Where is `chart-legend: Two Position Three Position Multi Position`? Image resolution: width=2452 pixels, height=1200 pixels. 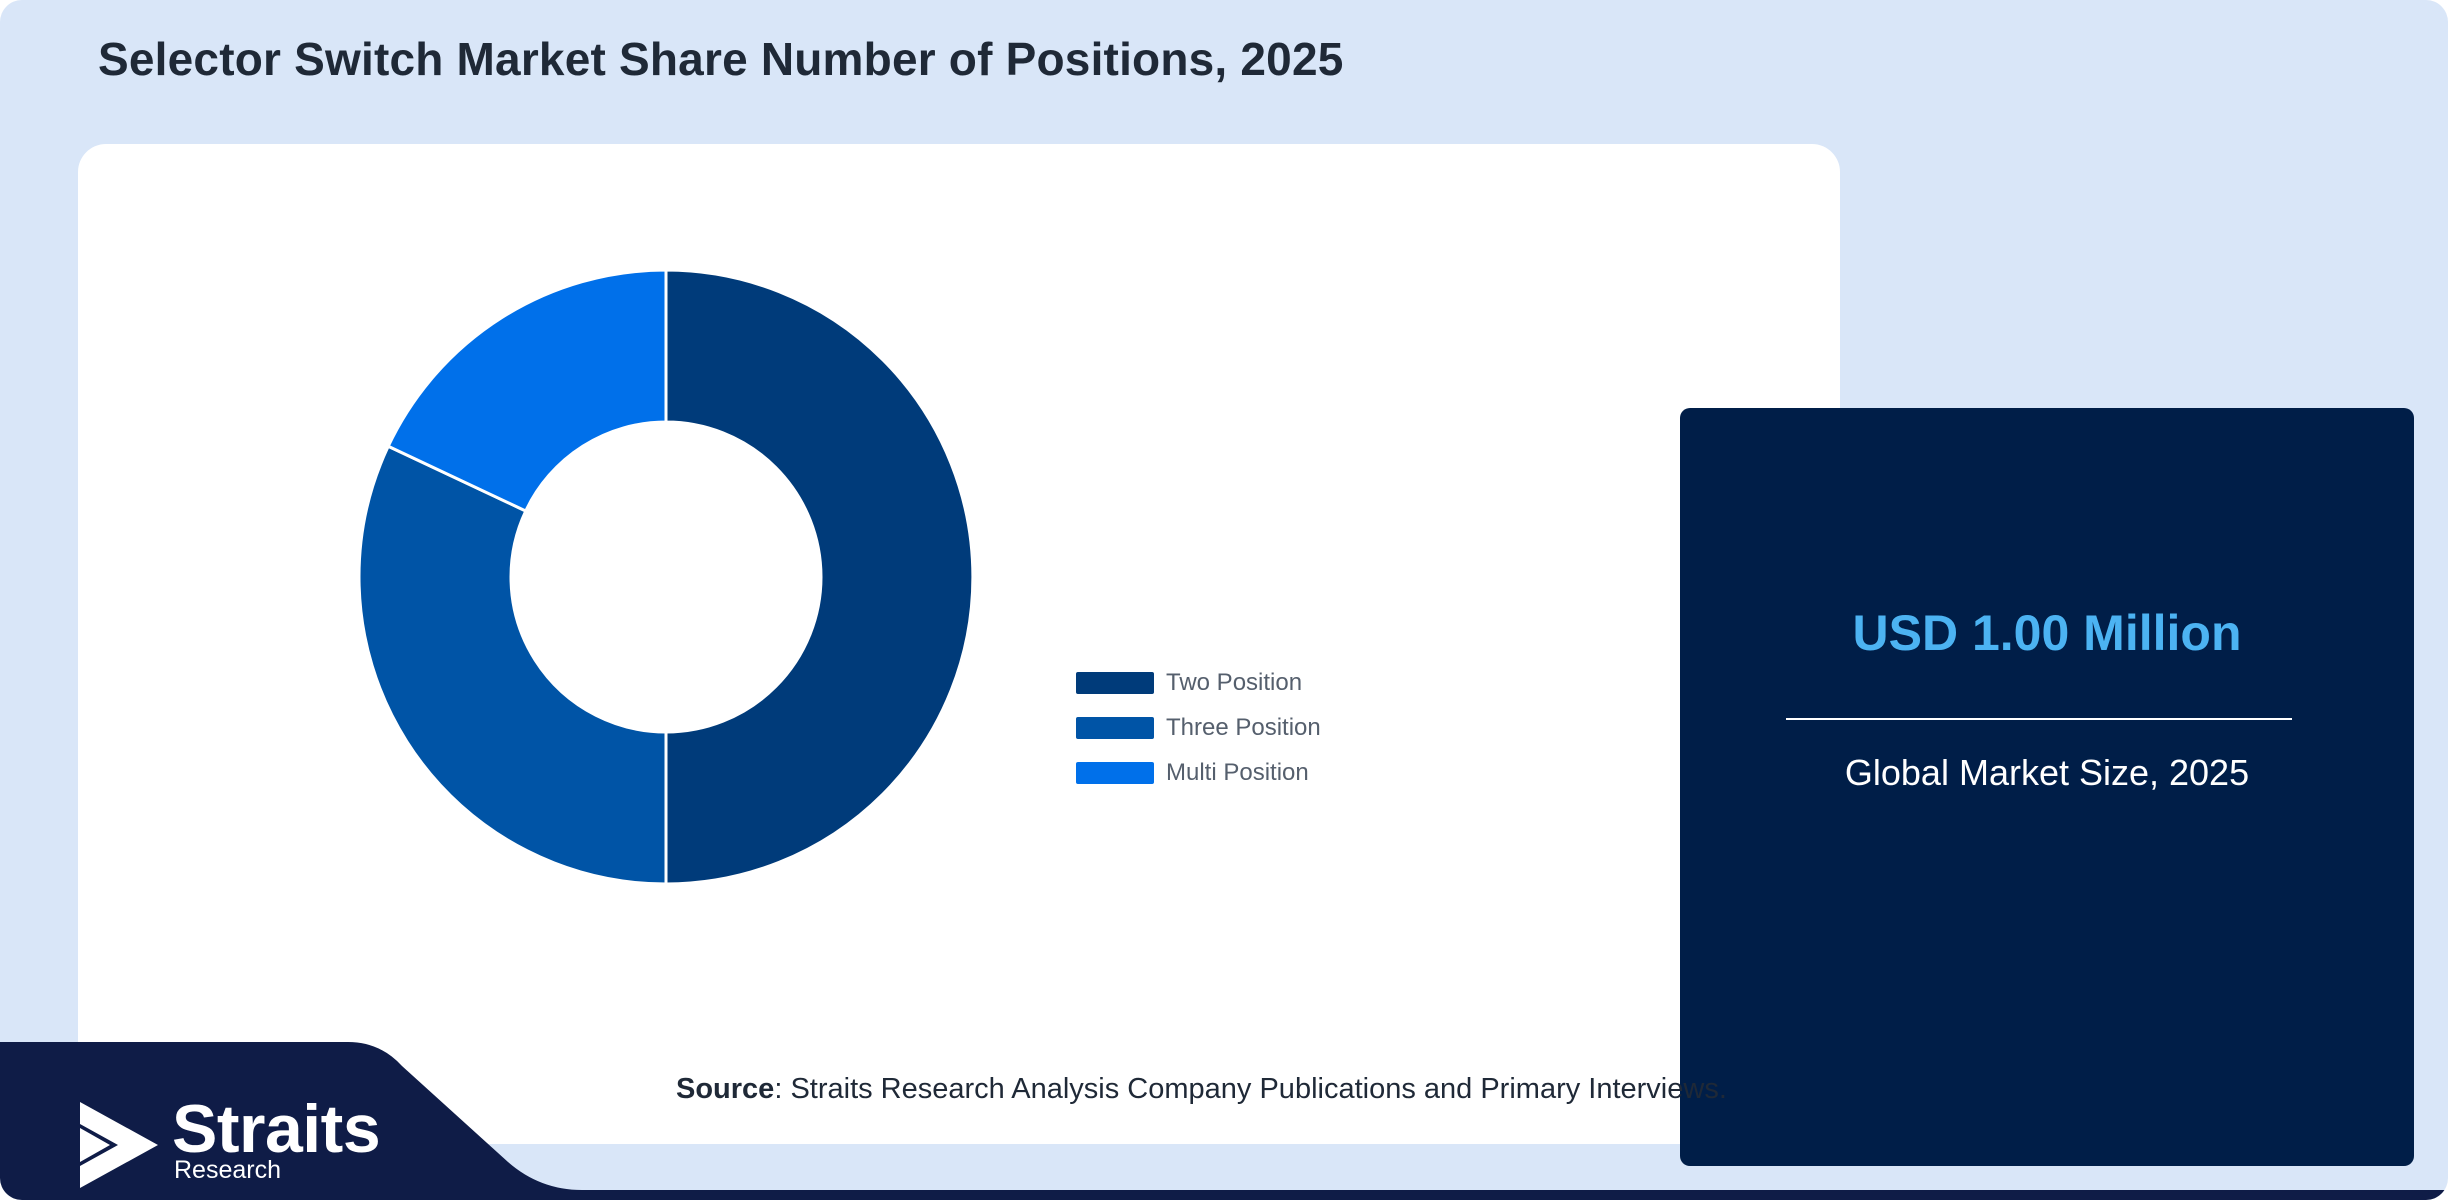 chart-legend: Two Position Three Position Multi Position is located at coordinates (1198, 727).